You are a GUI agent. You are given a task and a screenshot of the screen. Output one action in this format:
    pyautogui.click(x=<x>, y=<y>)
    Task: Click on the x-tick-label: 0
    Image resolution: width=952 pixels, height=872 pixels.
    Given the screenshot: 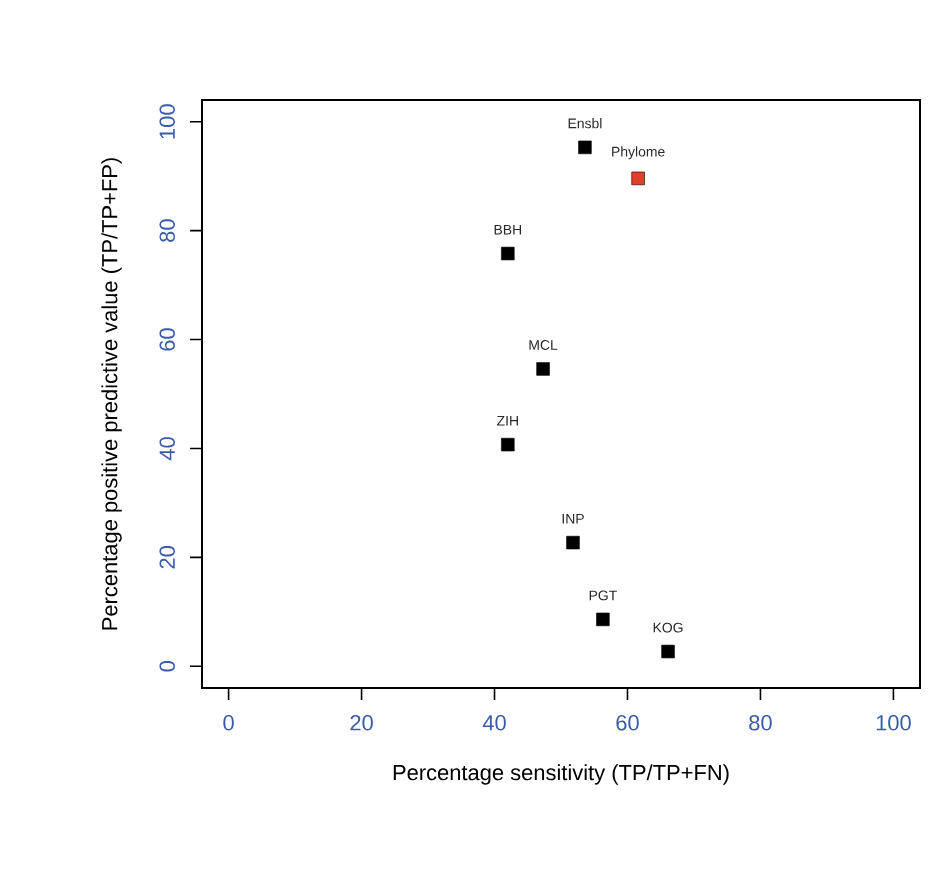 What is the action you would take?
    pyautogui.click(x=228, y=723)
    